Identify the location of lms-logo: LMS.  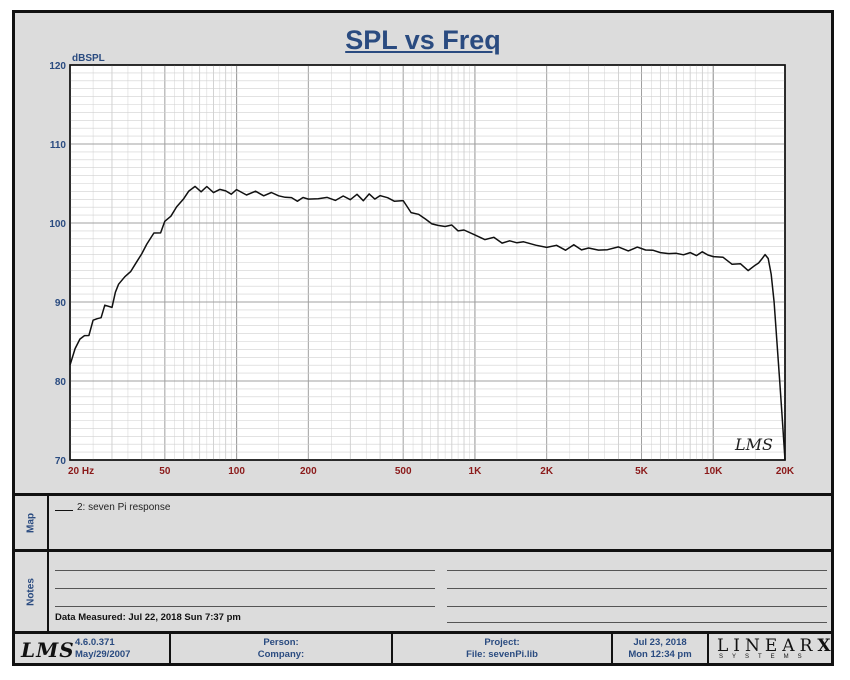
(48, 650).